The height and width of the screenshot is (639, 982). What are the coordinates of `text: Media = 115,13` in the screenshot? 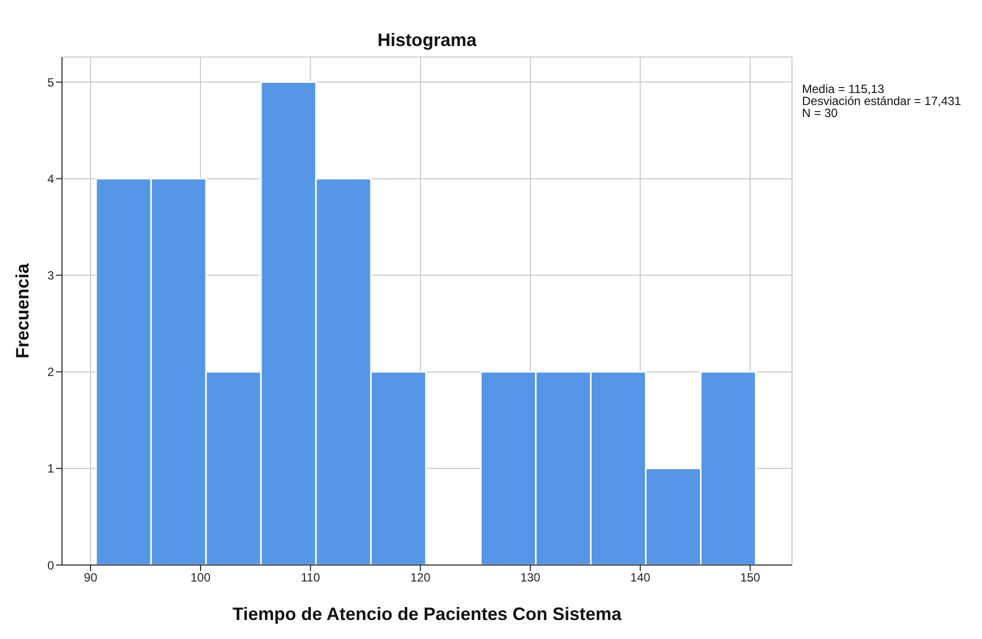 It's located at (844, 89).